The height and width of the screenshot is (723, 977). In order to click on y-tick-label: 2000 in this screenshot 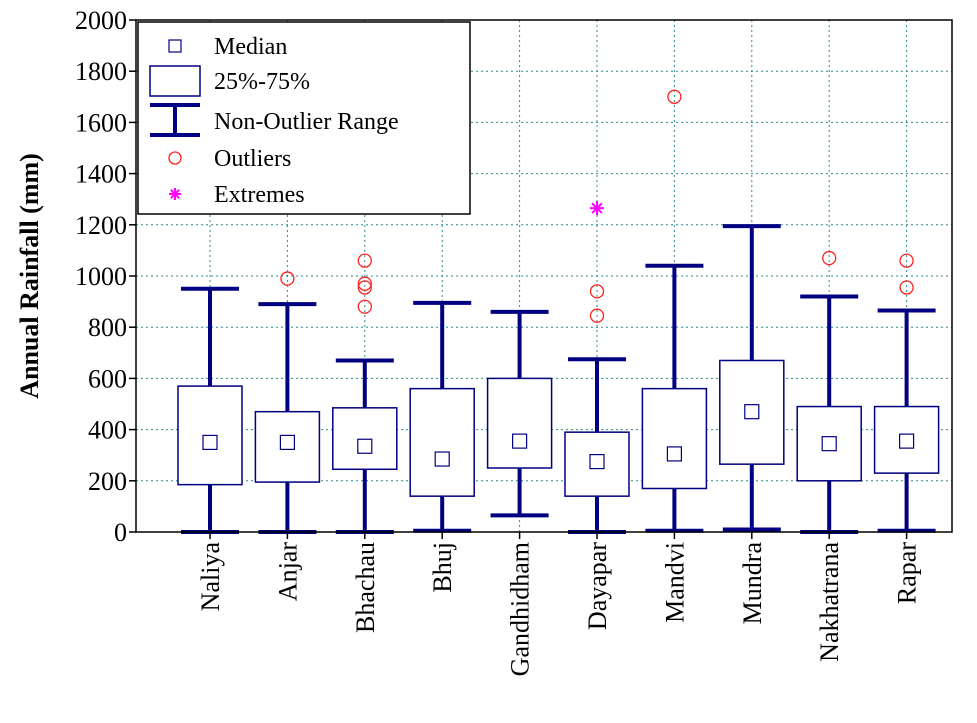, I will do `click(101, 20)`.